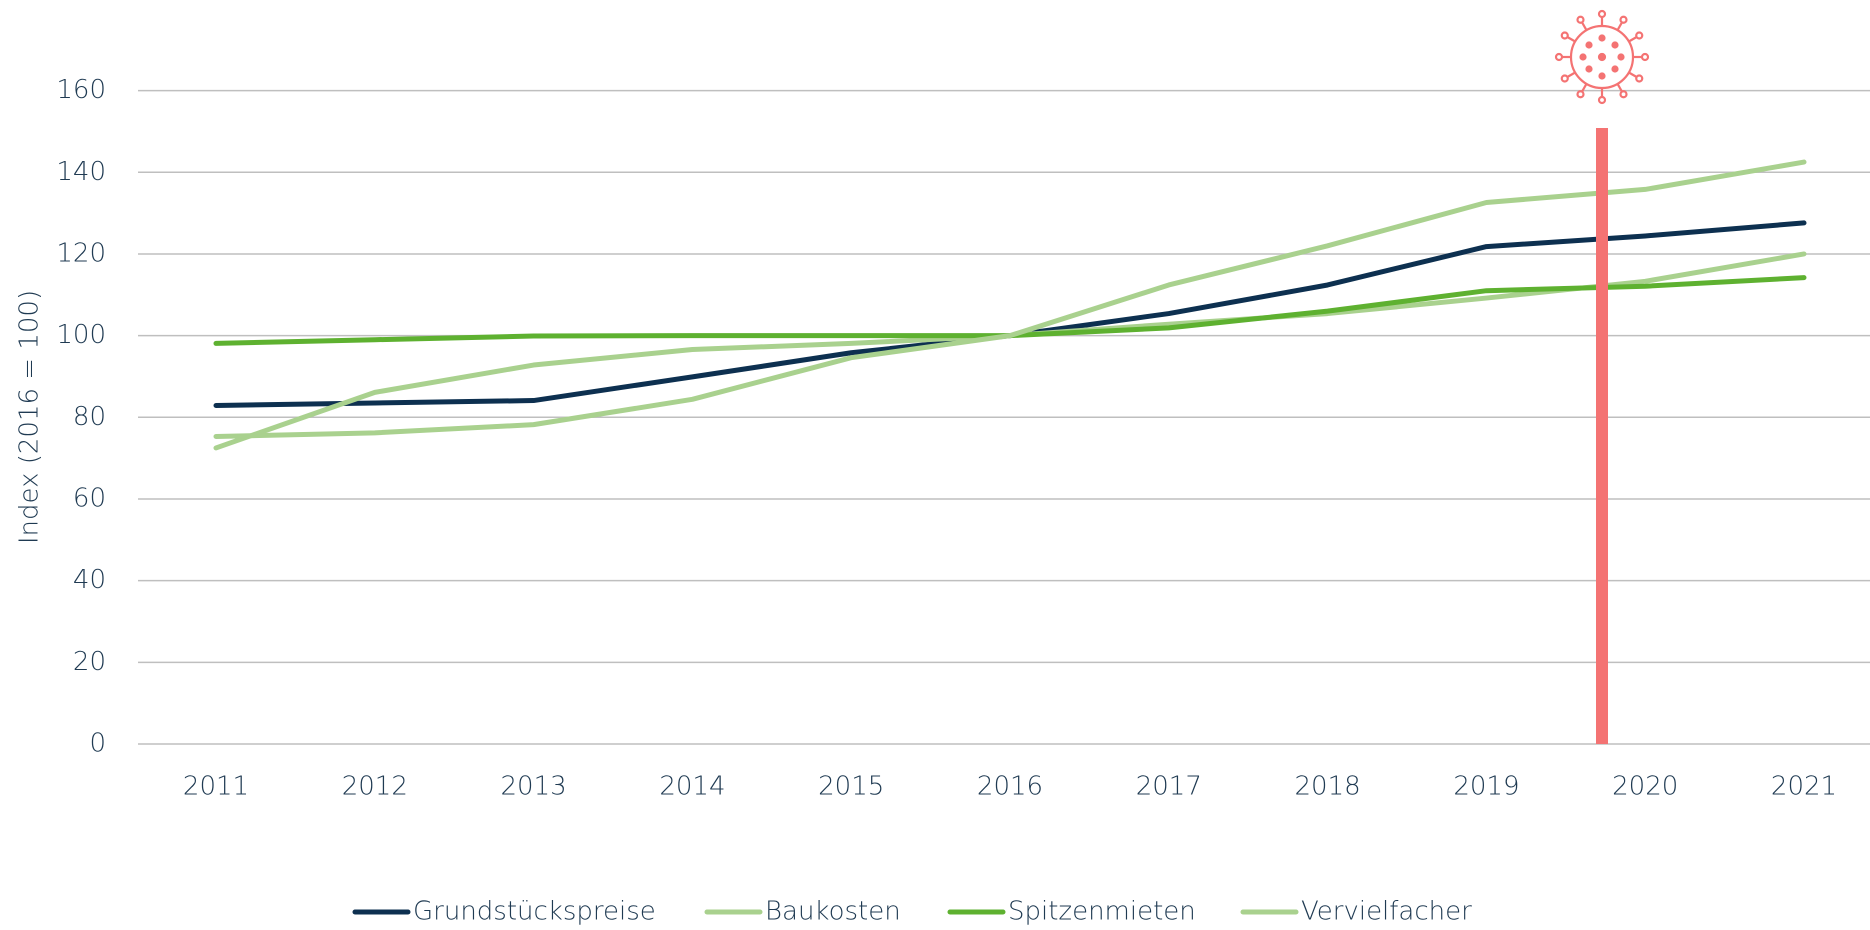  I want to click on y-tick-label: 160, so click(81, 90).